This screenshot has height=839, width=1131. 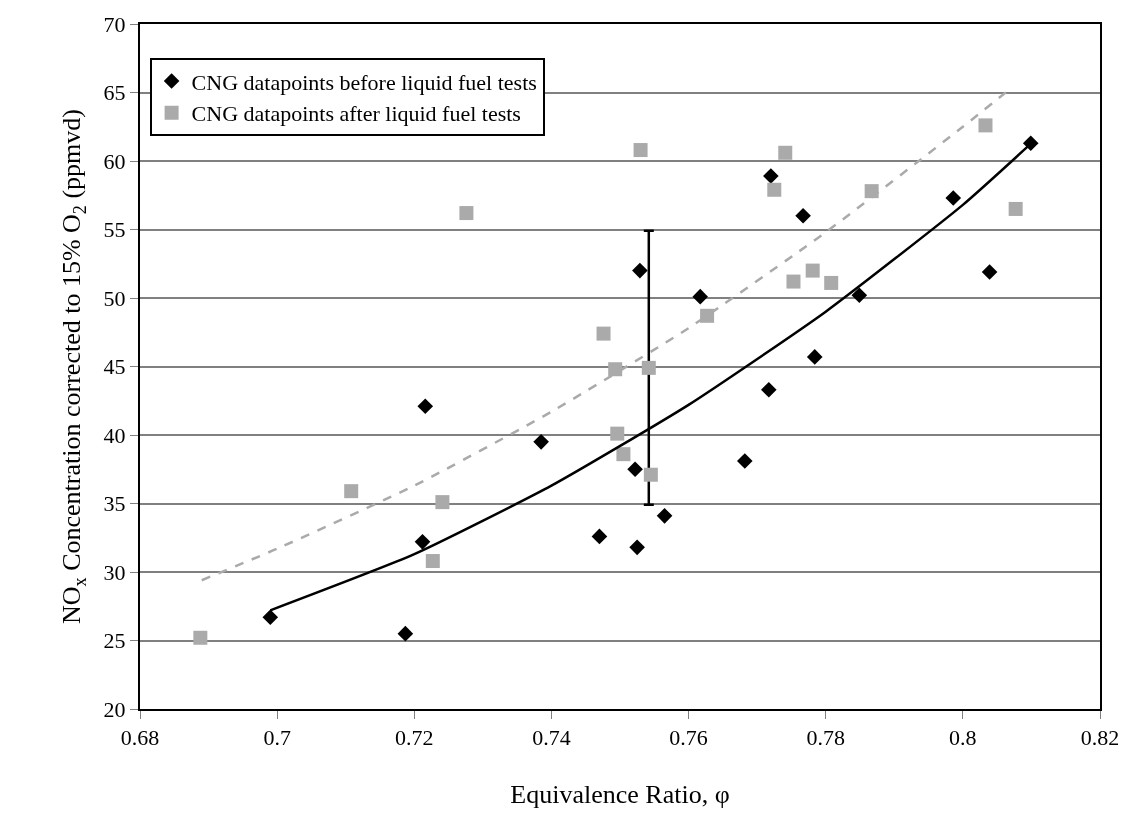 What do you see at coordinates (114, 230) in the screenshot?
I see `y-tick-label: 55` at bounding box center [114, 230].